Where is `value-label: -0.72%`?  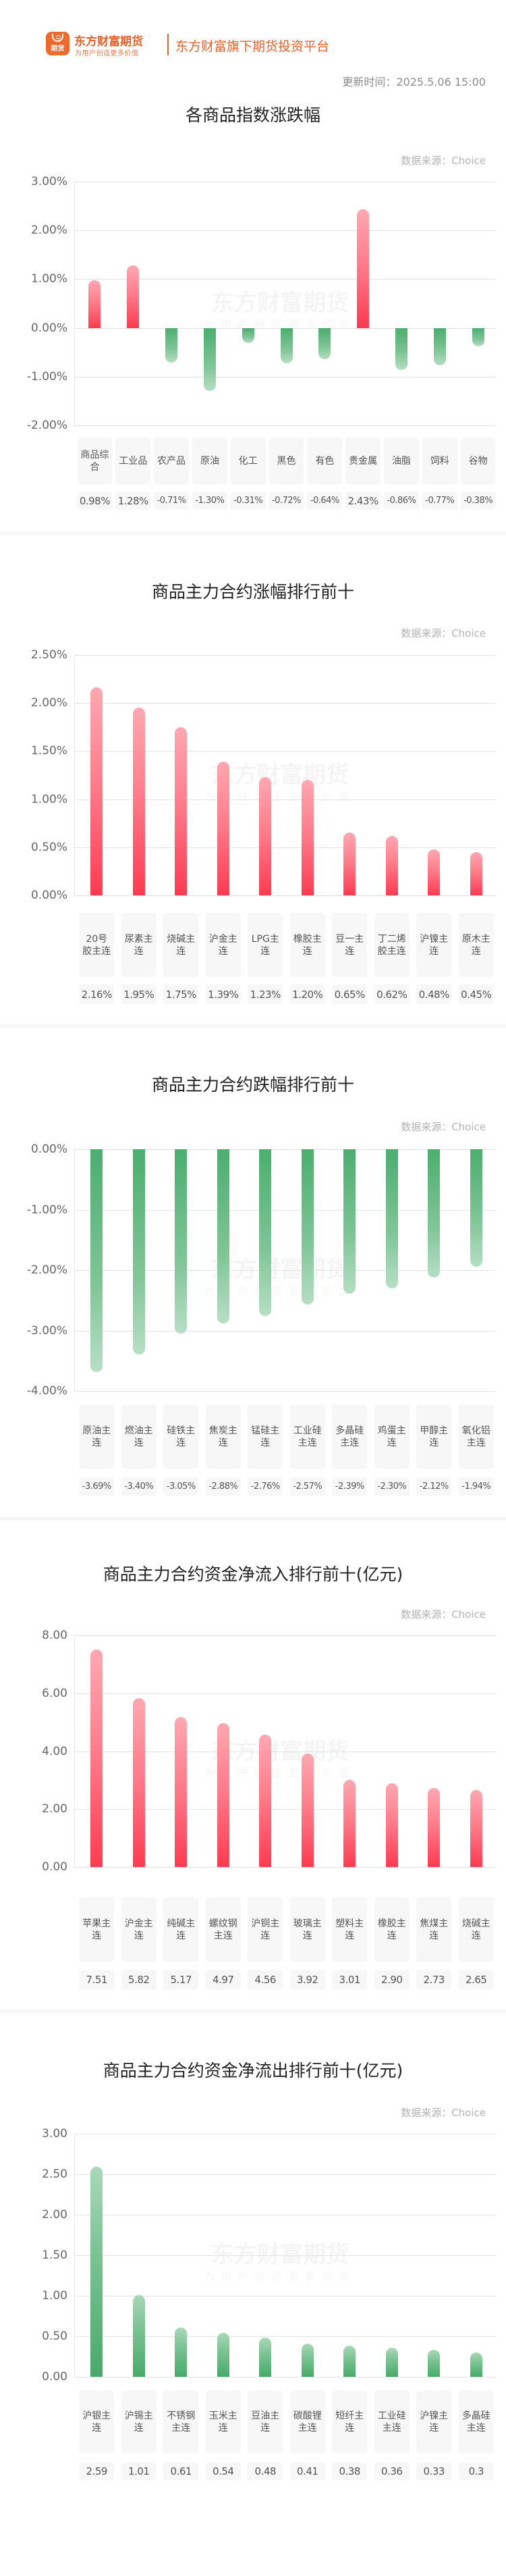
value-label: -0.72% is located at coordinates (286, 501).